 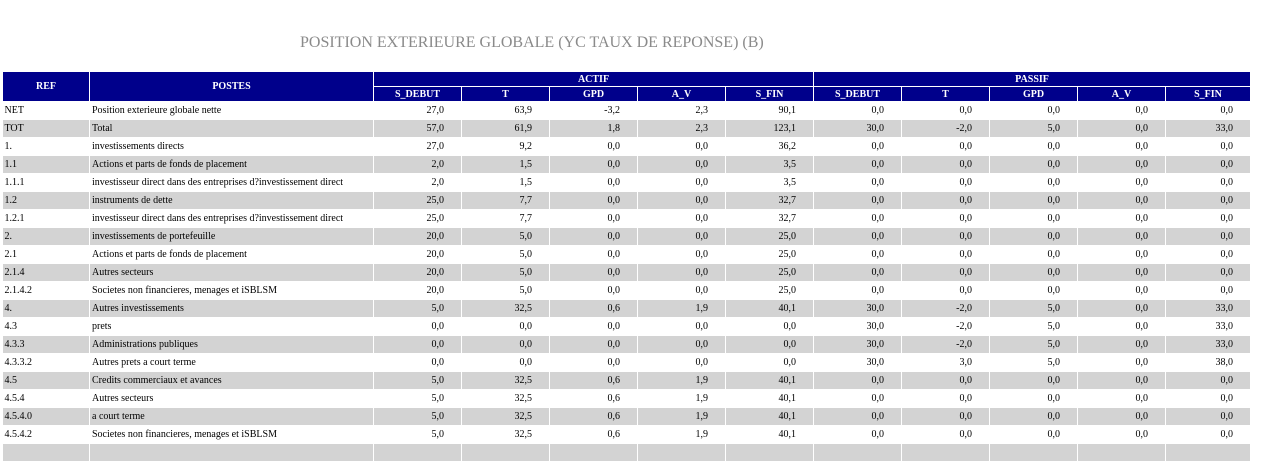 I want to click on cell-actif-t: 0,0, so click(x=505, y=326).